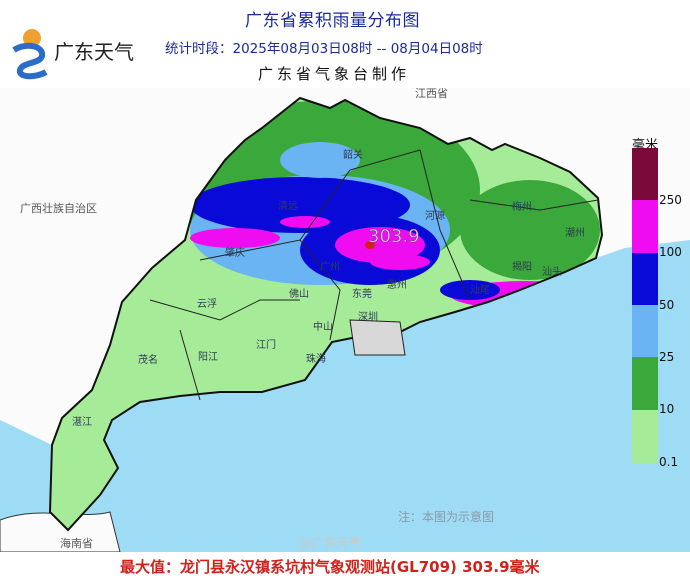  Describe the element at coordinates (330, 267) in the screenshot. I see `city-label: 广州` at that location.